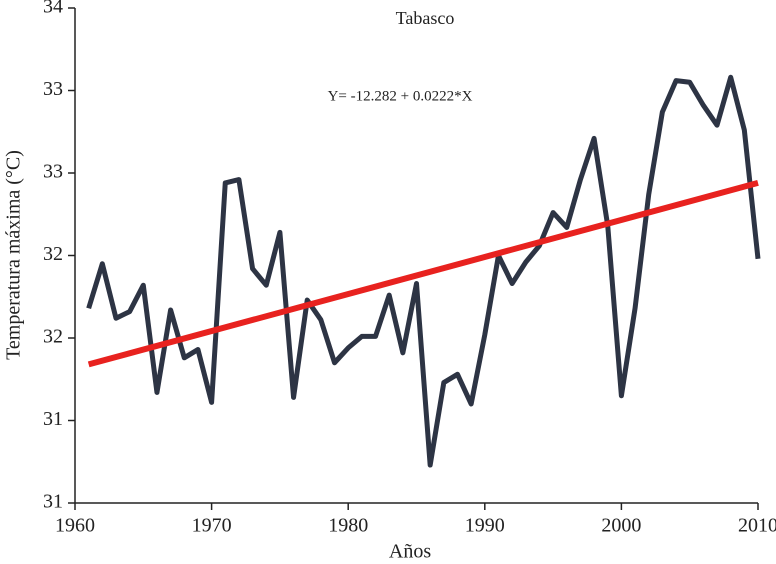  What do you see at coordinates (410, 552) in the screenshot?
I see `x-axis-label: Años` at bounding box center [410, 552].